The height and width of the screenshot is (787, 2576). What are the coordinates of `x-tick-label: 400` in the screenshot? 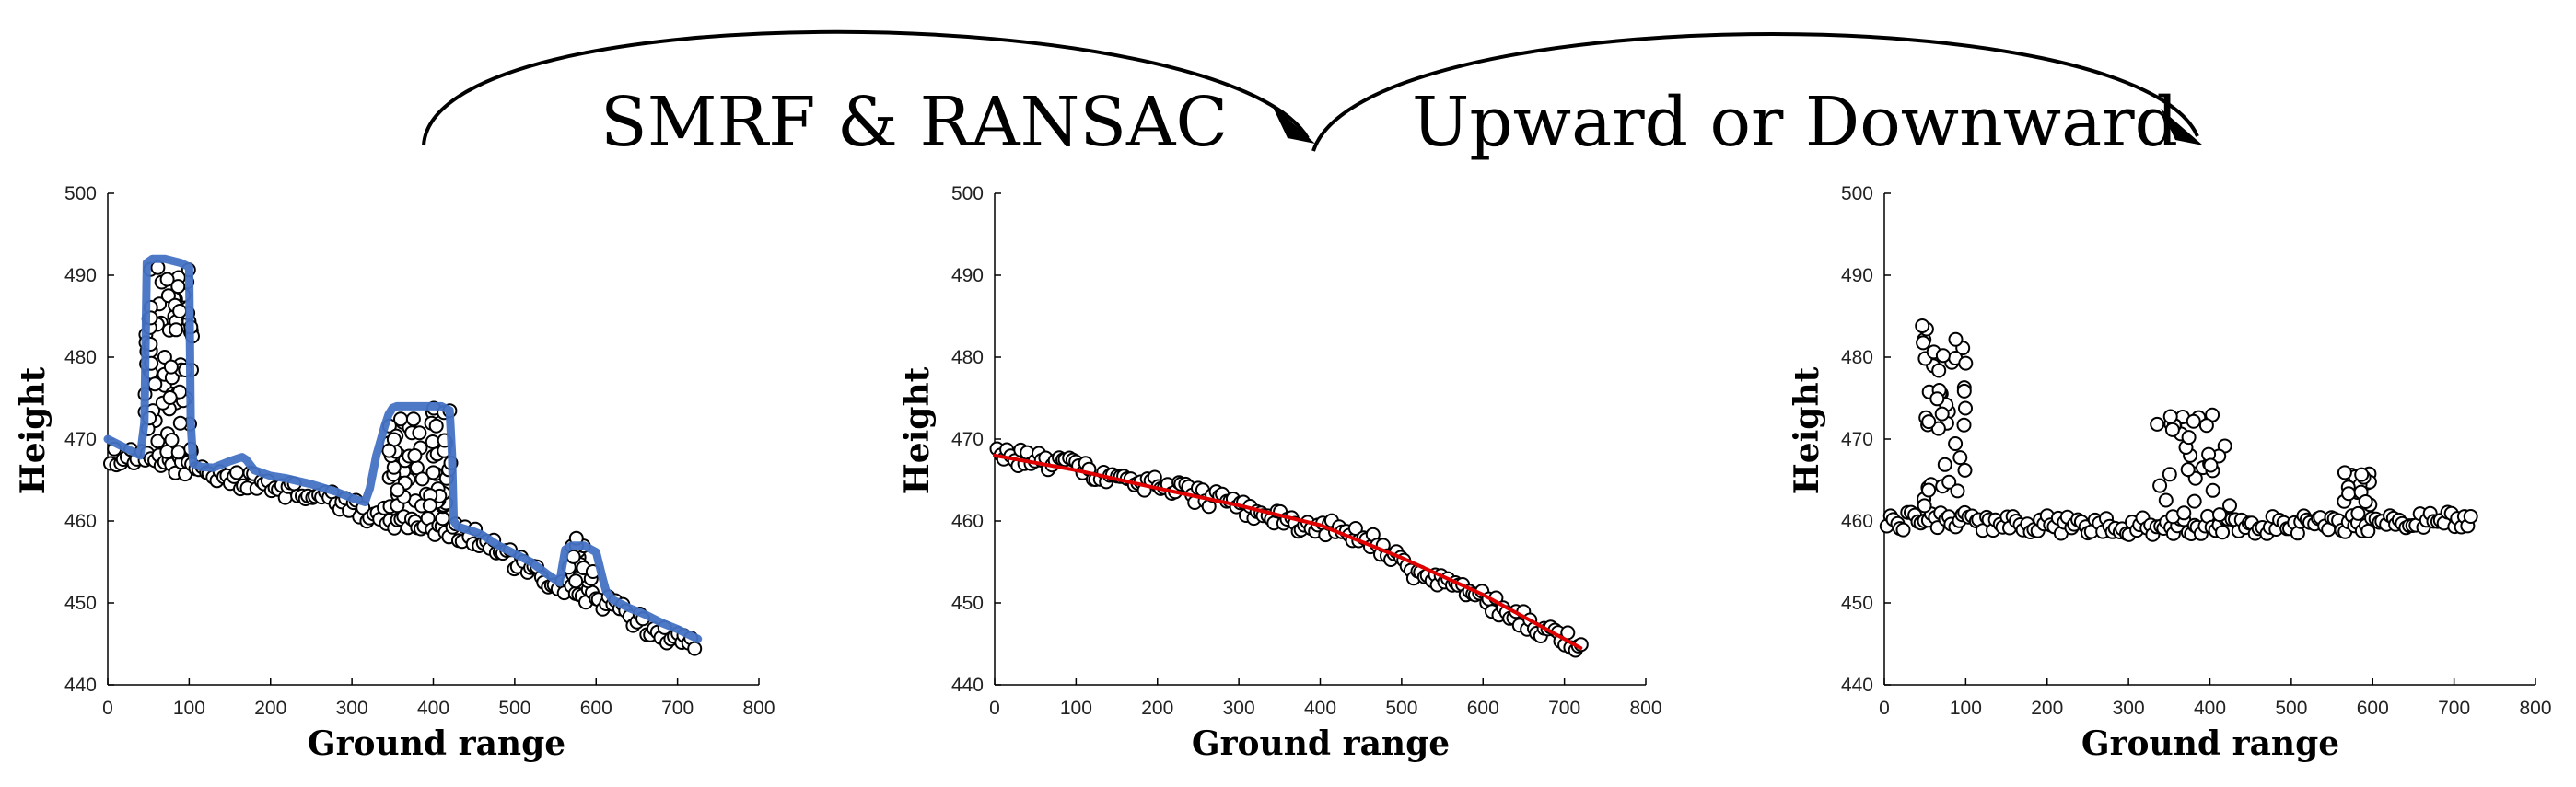 It's located at (433, 708).